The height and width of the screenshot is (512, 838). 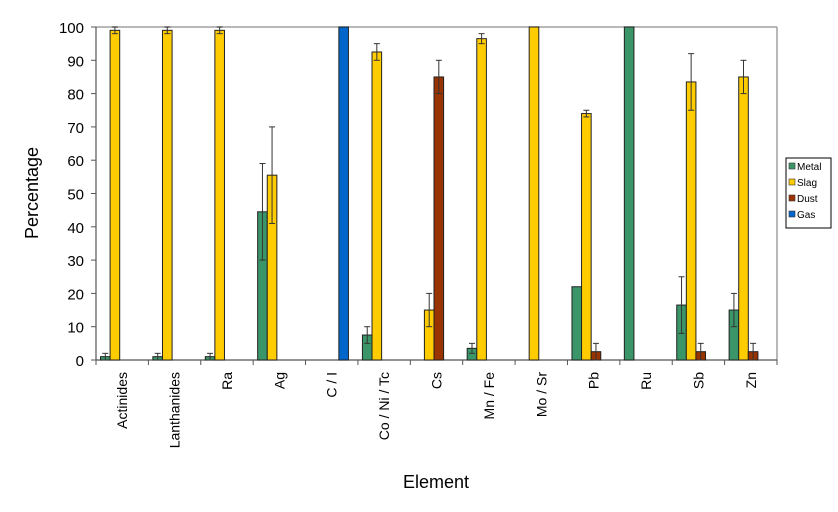 What do you see at coordinates (439, 218) in the screenshot?
I see `bar-dust` at bounding box center [439, 218].